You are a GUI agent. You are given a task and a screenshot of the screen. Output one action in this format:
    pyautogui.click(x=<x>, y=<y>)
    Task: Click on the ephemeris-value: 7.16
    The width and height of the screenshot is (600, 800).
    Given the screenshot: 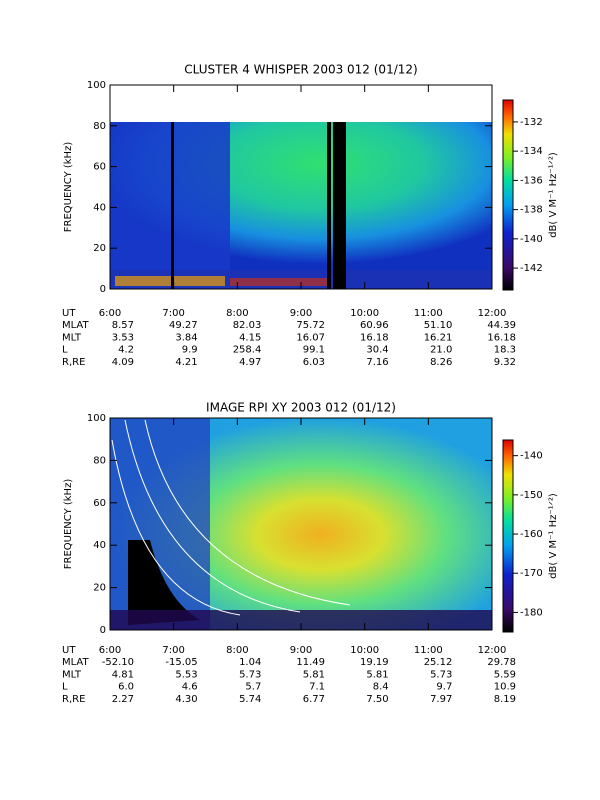 What is the action you would take?
    pyautogui.click(x=377, y=362)
    